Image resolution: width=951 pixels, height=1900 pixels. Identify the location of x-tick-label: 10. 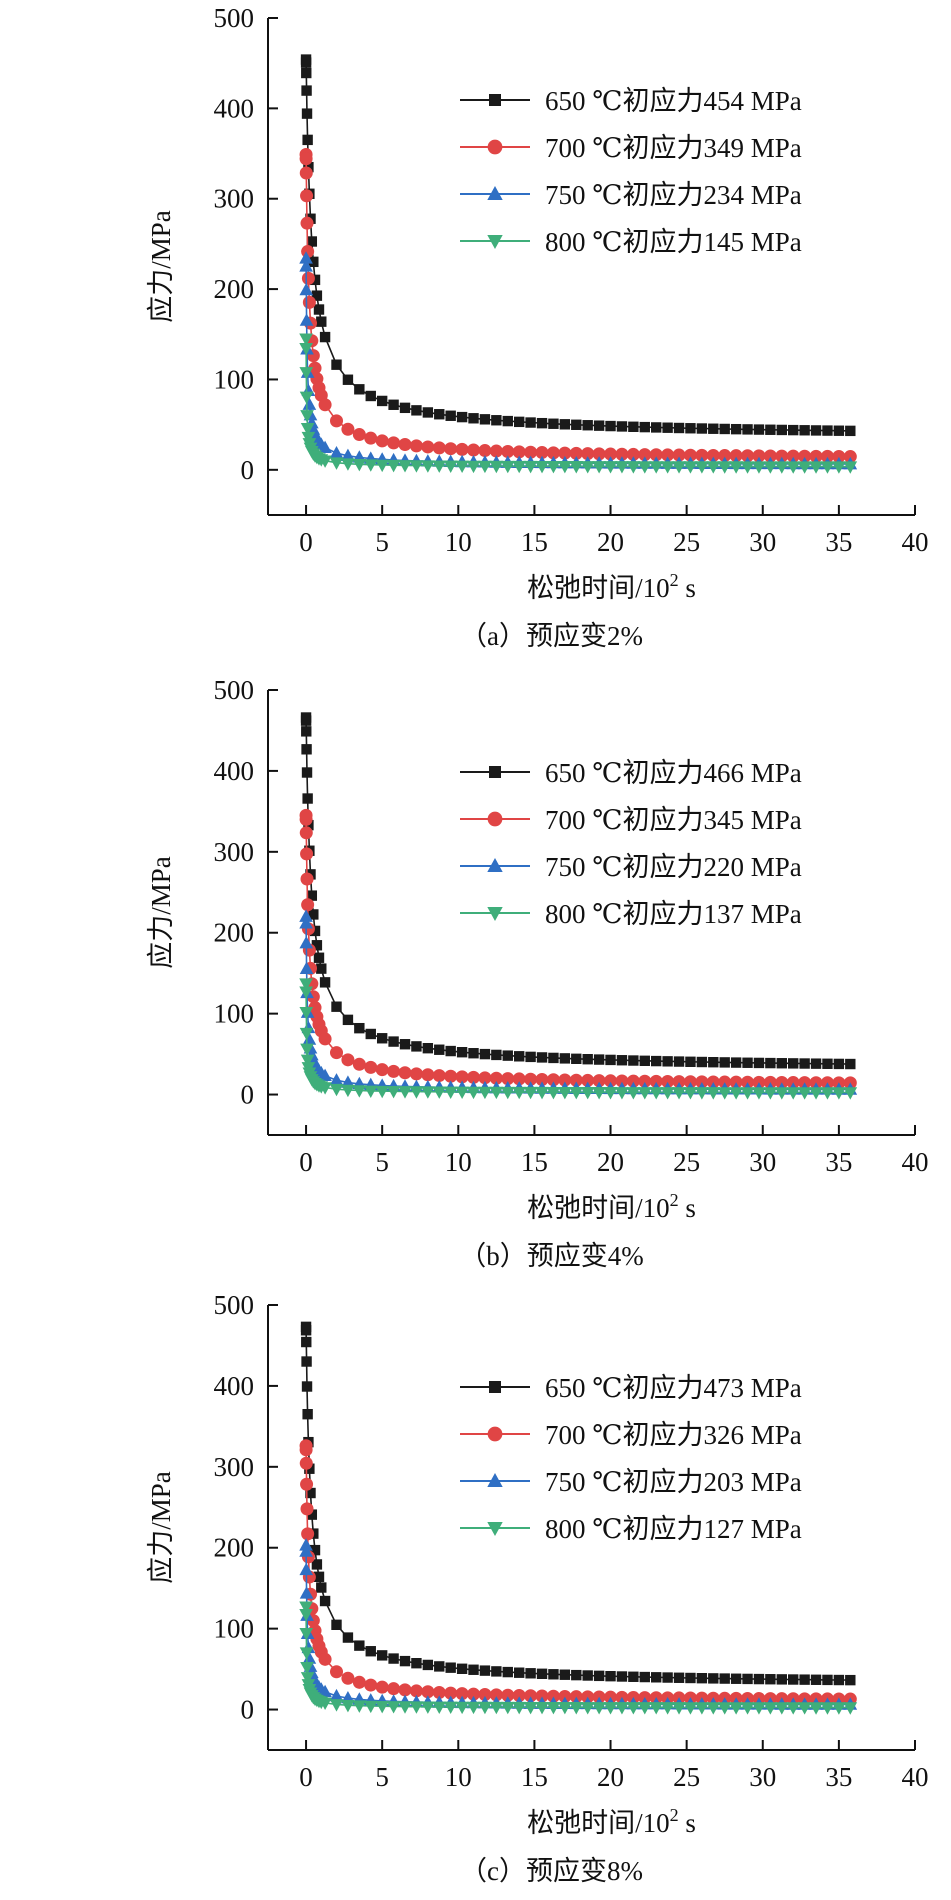
(458, 1777).